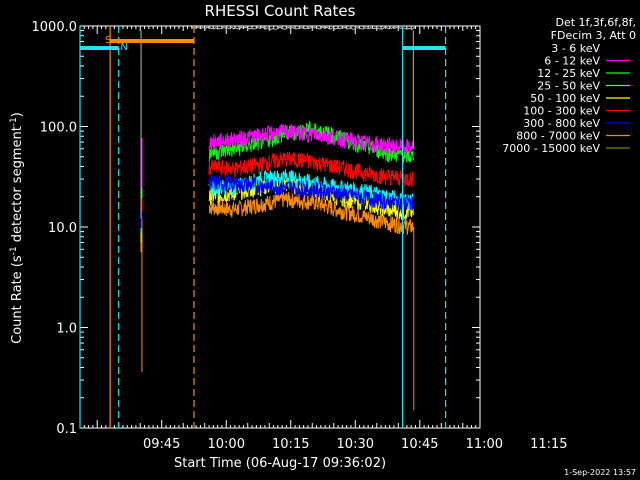 The image size is (640, 480). I want to click on x-tick-label: 10:30, so click(355, 444).